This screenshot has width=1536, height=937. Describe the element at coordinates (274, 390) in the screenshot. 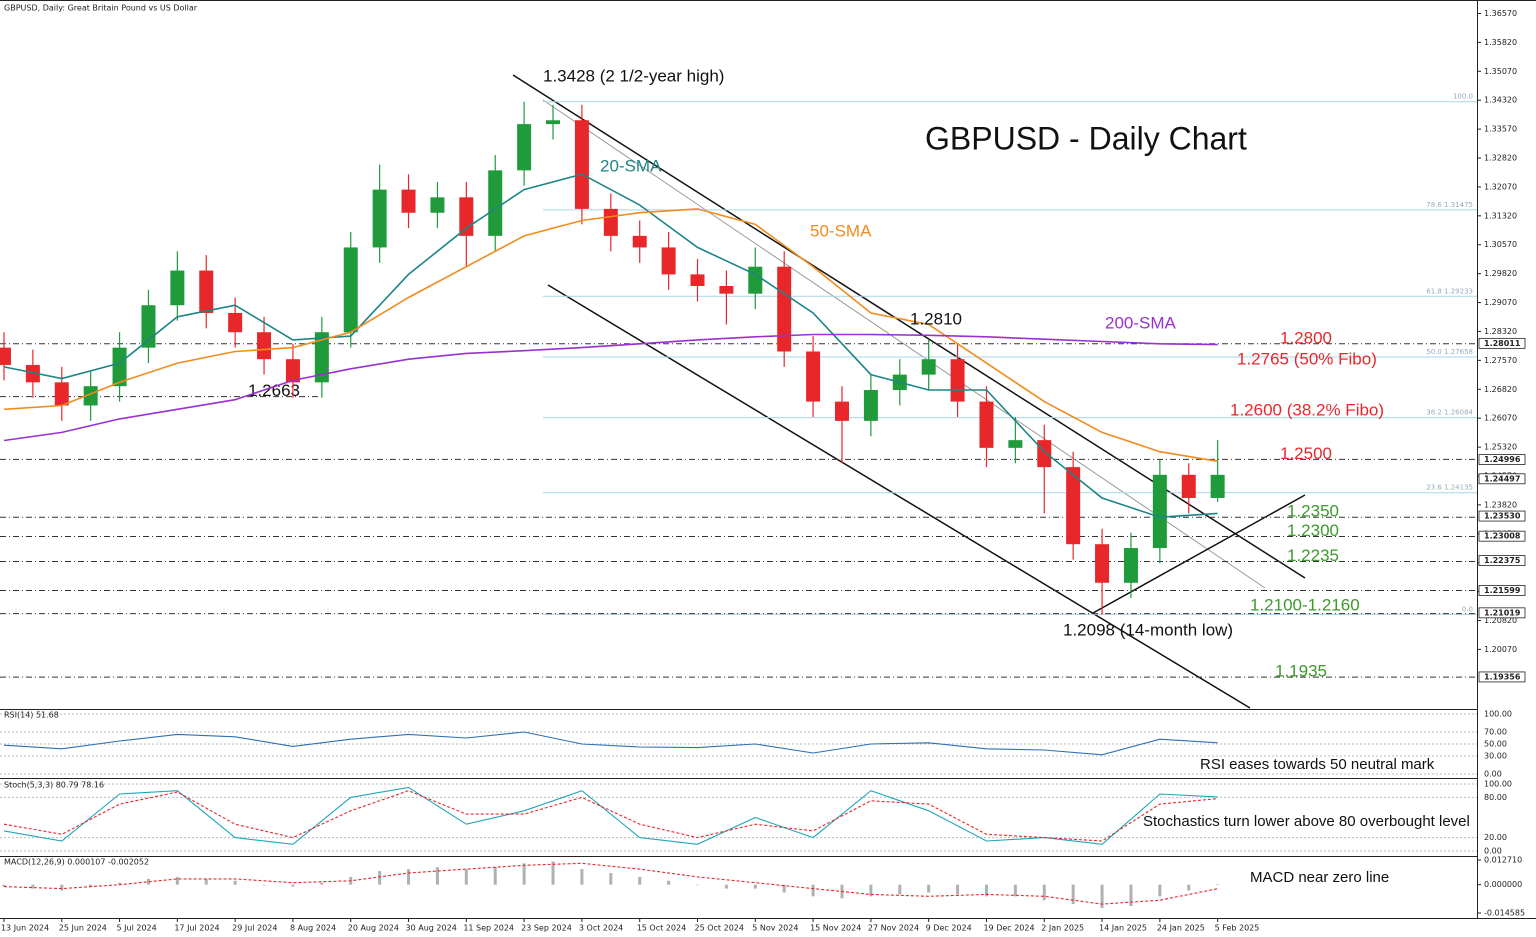

I see `level-label: 1.2663` at that location.